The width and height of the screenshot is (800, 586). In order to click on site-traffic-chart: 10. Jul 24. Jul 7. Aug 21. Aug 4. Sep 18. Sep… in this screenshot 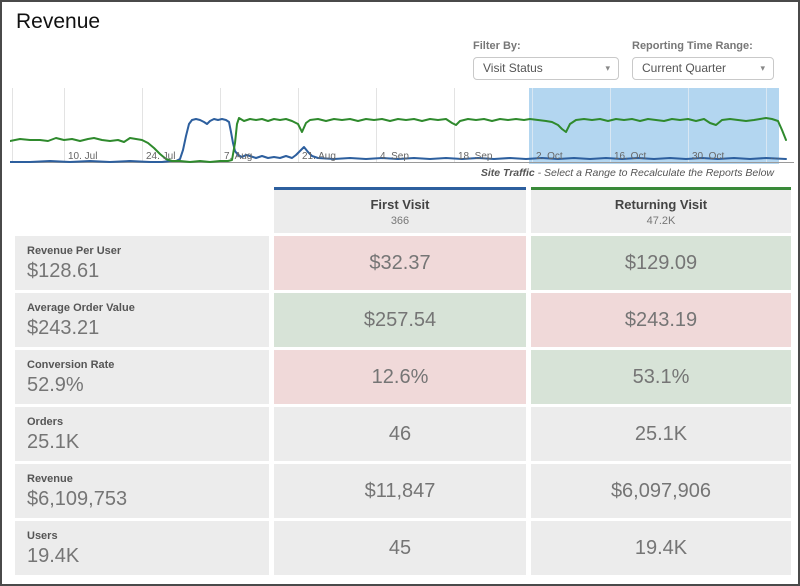, I will do `click(401, 126)`.